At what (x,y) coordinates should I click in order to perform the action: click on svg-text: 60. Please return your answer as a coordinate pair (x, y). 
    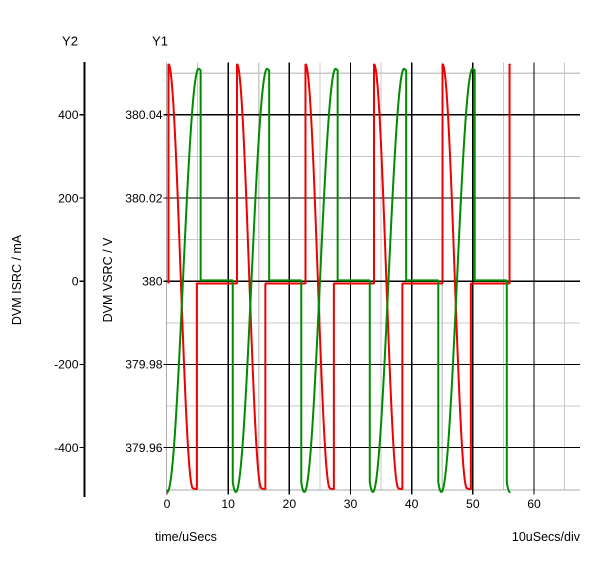
    Looking at the image, I should click on (534, 504).